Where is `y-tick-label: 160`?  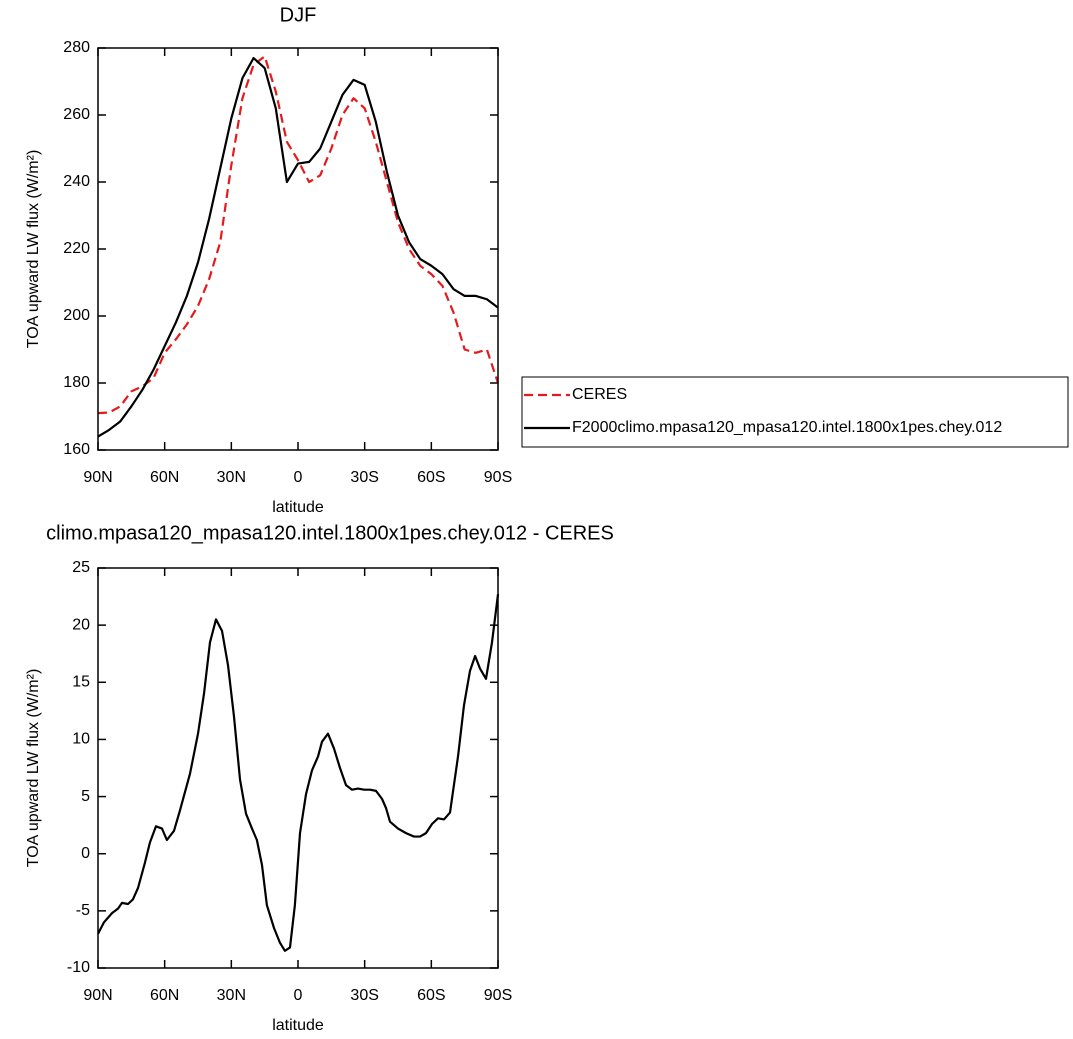 y-tick-label: 160 is located at coordinates (76, 449).